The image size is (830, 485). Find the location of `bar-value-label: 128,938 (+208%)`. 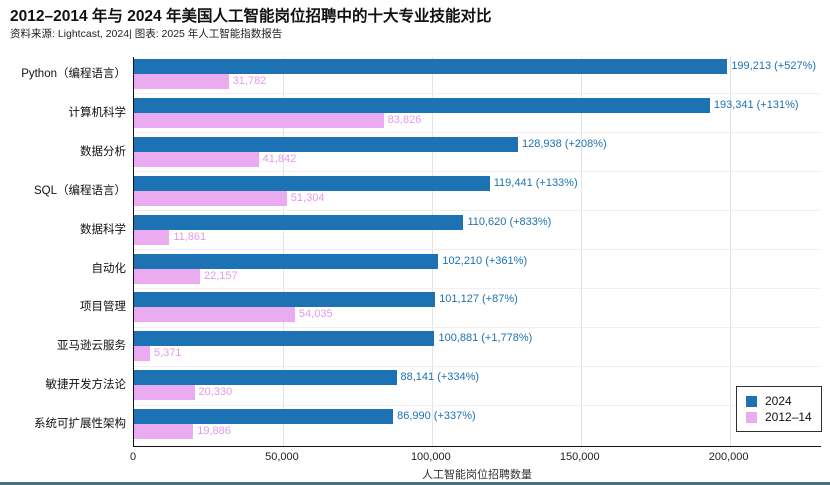

bar-value-label: 128,938 (+208%) is located at coordinates (564, 143).